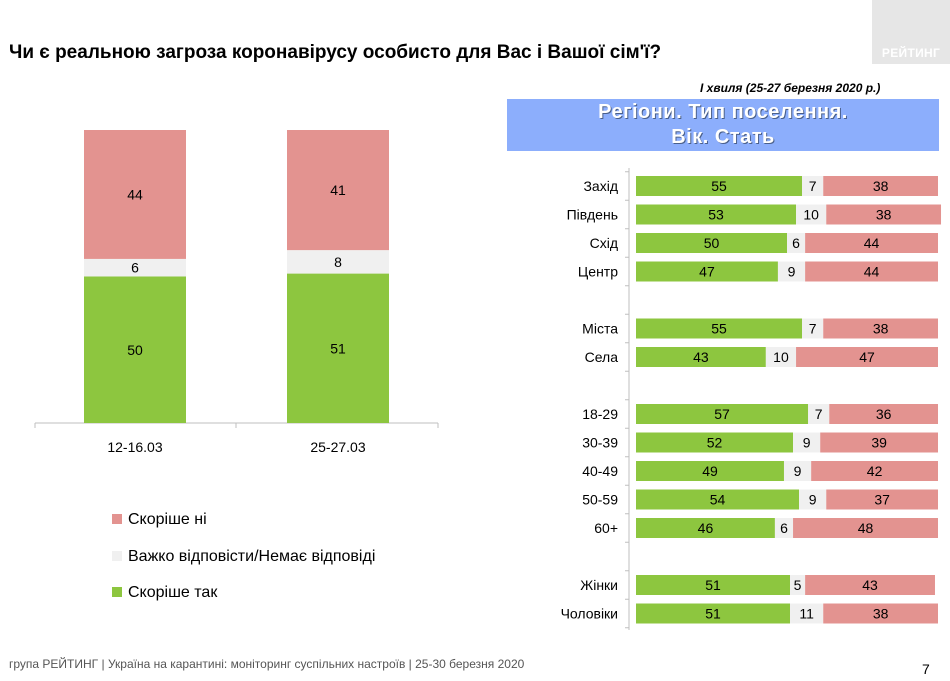 Image resolution: width=950 pixels, height=681 pixels. Describe the element at coordinates (600, 500) in the screenshot. I see `y-tick-label: 50-59` at that location.